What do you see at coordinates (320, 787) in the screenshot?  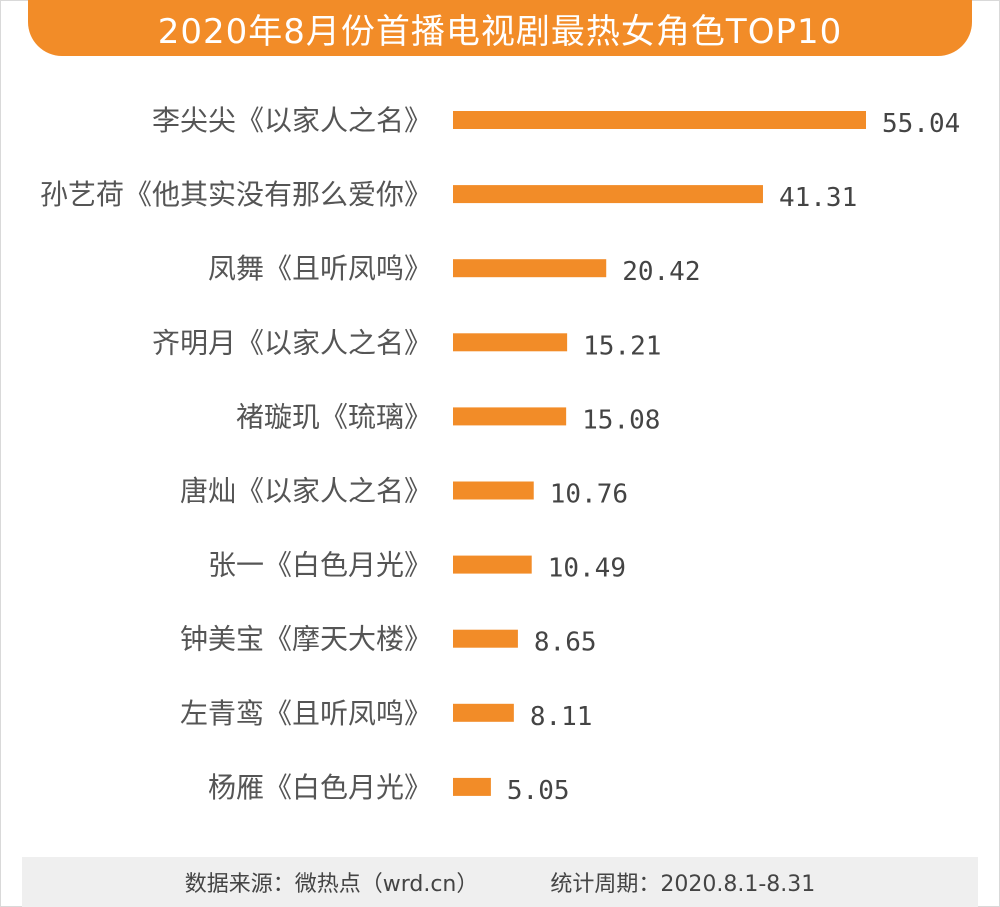 I see `category-label: 杨雁《白色月光》` at bounding box center [320, 787].